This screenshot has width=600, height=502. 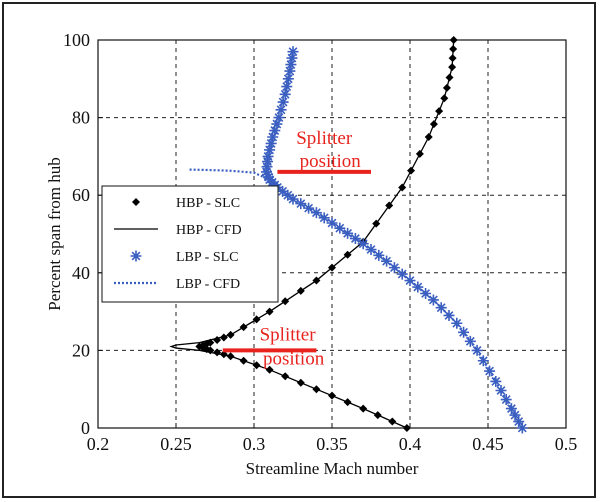 I want to click on x-tick-label: 0.5, so click(x=566, y=444).